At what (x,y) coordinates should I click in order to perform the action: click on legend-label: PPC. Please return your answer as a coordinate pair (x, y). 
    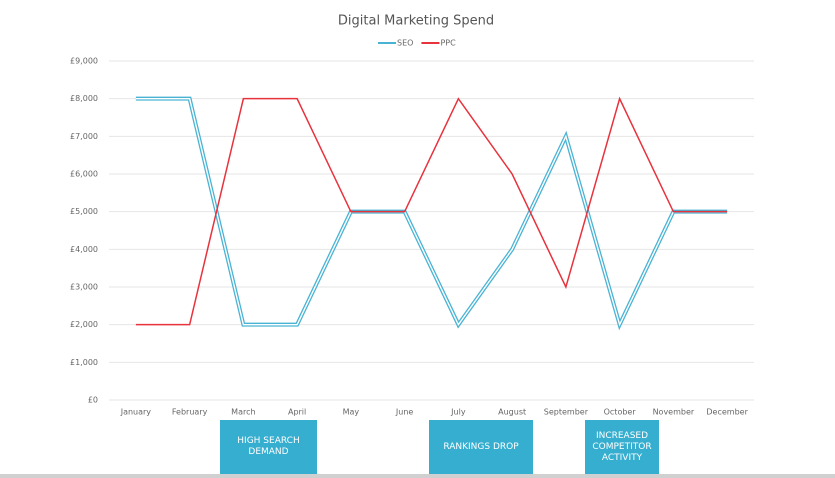
    Looking at the image, I should click on (448, 43).